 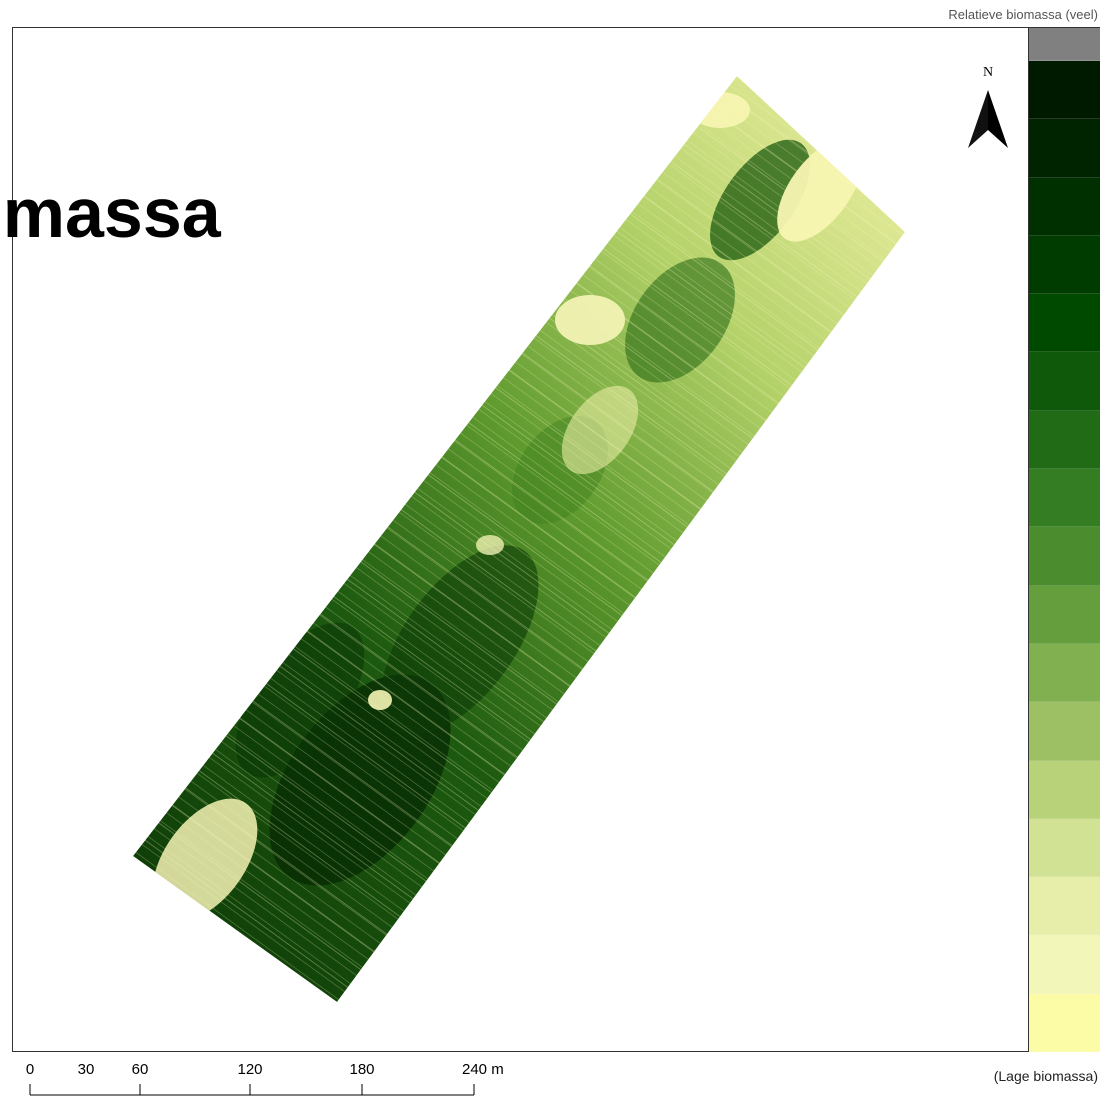 What do you see at coordinates (249, 1069) in the screenshot?
I see `scale-tick-label: 120` at bounding box center [249, 1069].